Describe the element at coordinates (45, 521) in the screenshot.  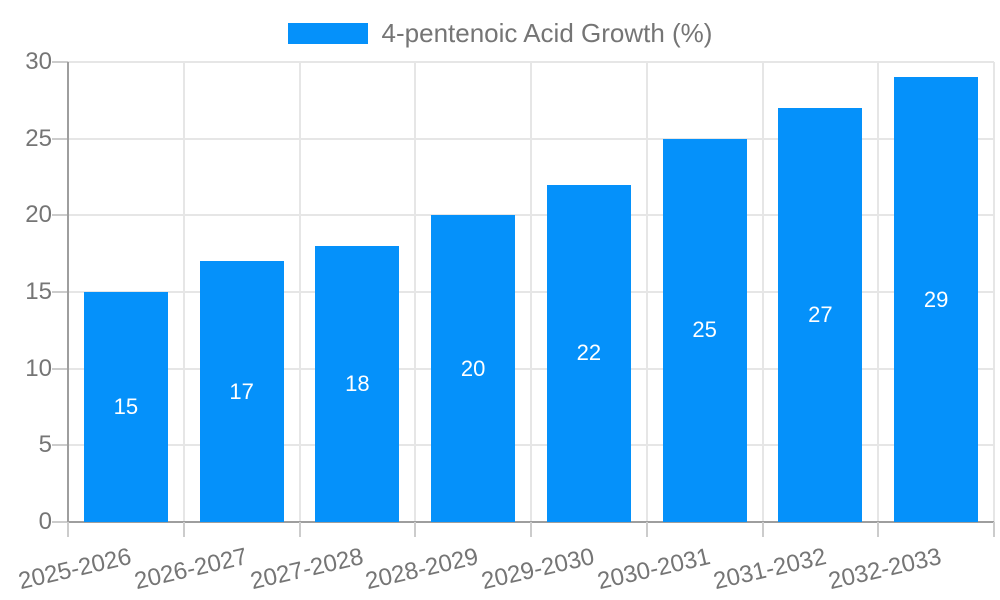
I see `y-tick-label: 0` at that location.